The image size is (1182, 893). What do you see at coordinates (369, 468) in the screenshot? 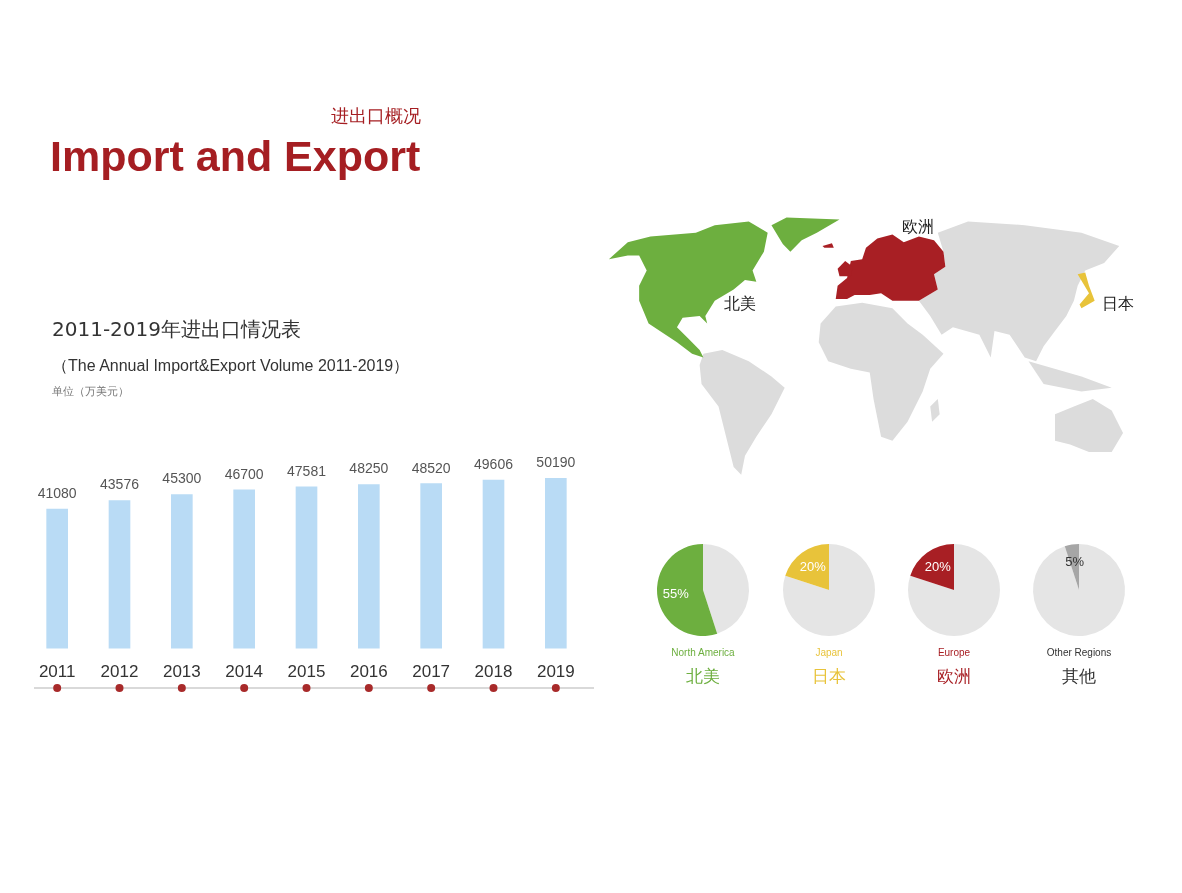
I see `data-label: 48250` at bounding box center [369, 468].